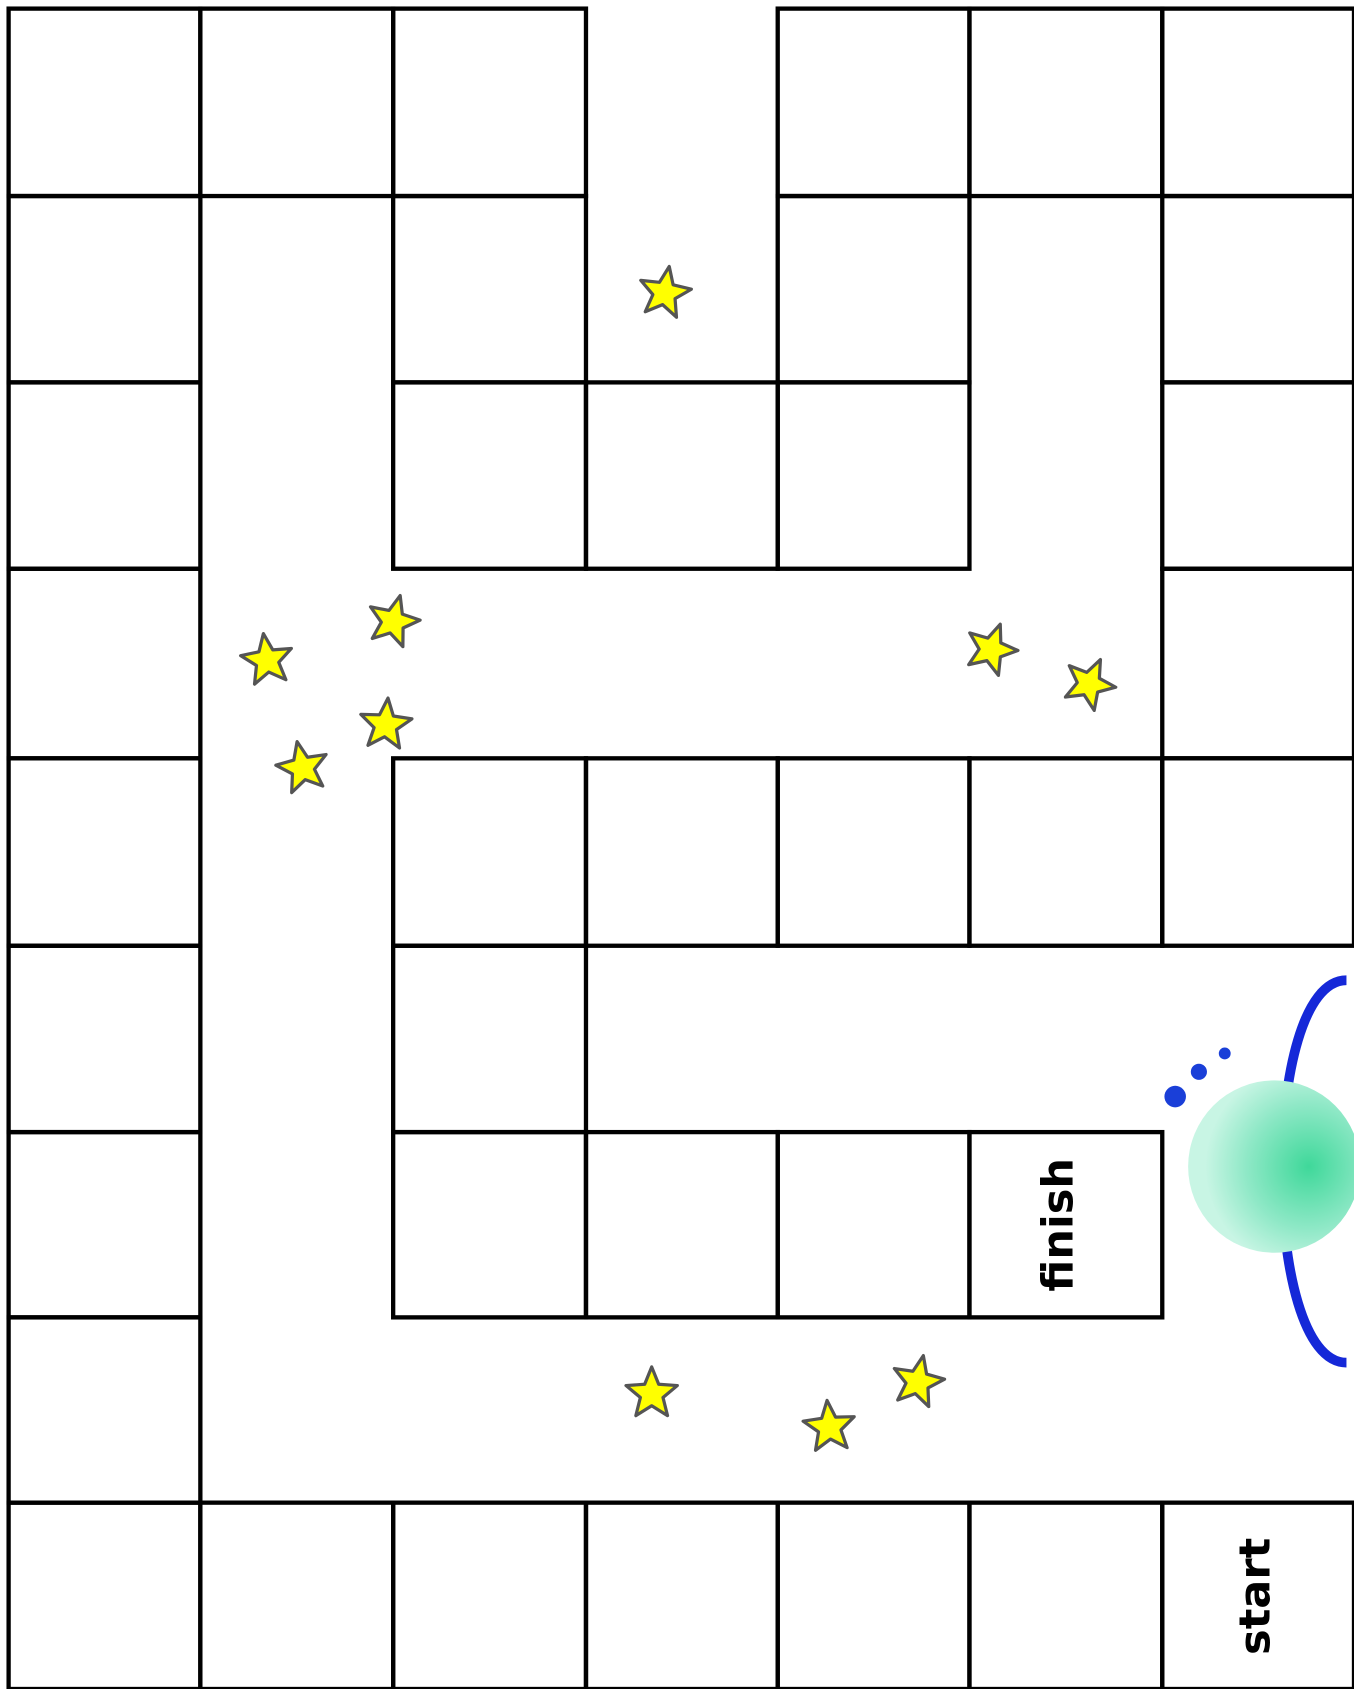 This screenshot has height=1689, width=1354. I want to click on start-label: start, so click(1256, 1596).